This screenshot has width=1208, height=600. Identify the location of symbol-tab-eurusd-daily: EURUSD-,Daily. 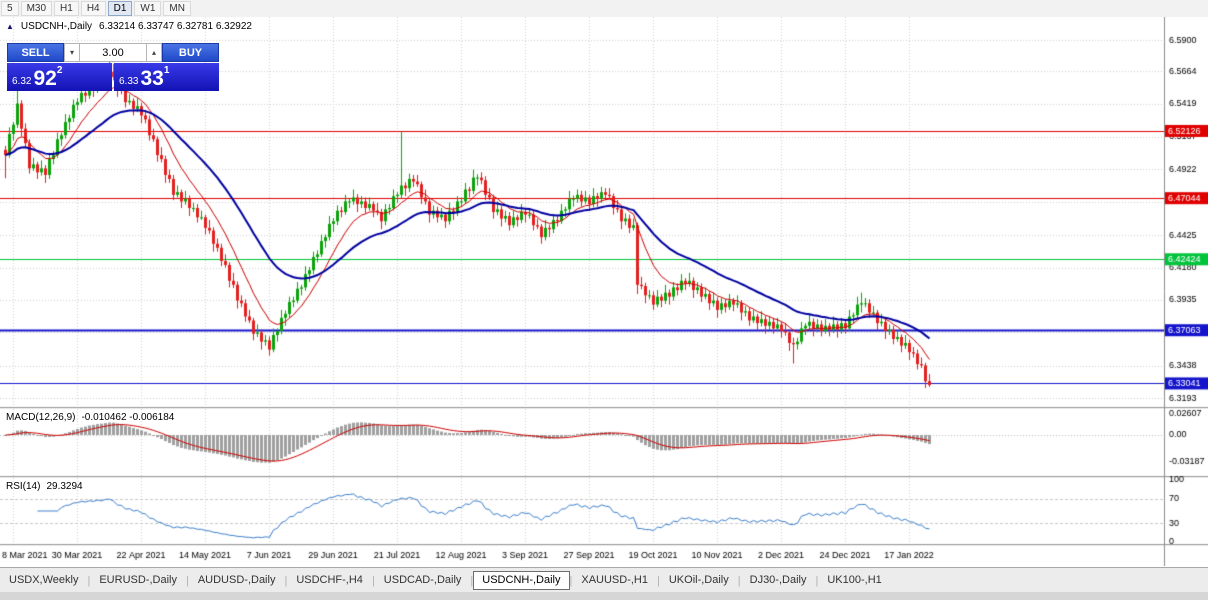
(138, 580).